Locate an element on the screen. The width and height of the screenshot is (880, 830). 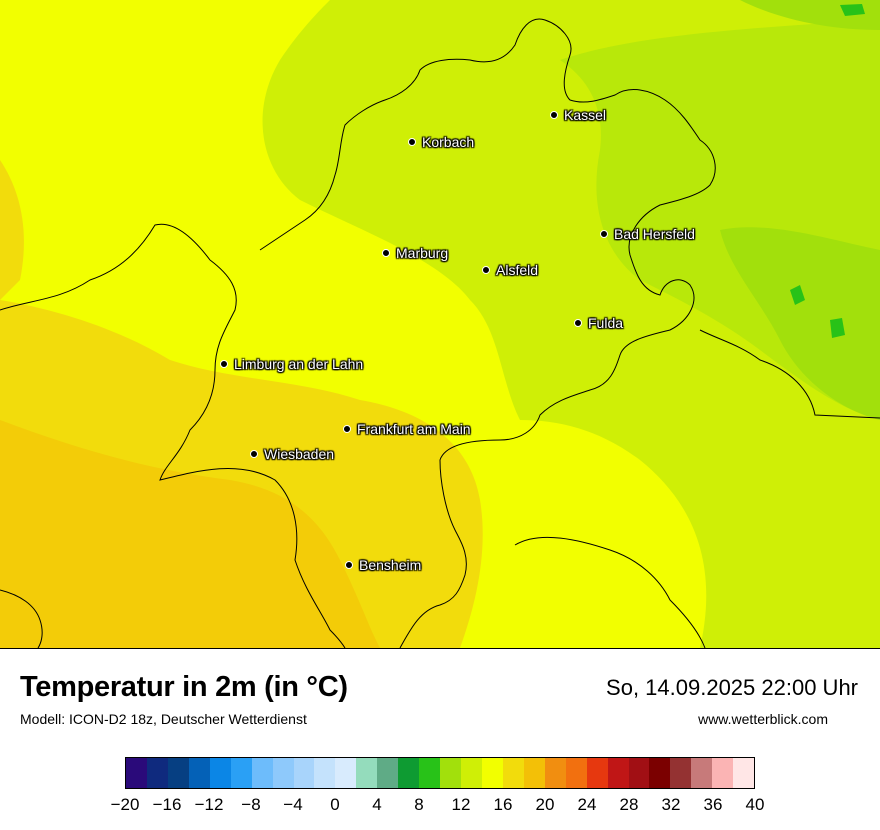
map-title: Temperatur in 2m (in °C) is located at coordinates (184, 687).